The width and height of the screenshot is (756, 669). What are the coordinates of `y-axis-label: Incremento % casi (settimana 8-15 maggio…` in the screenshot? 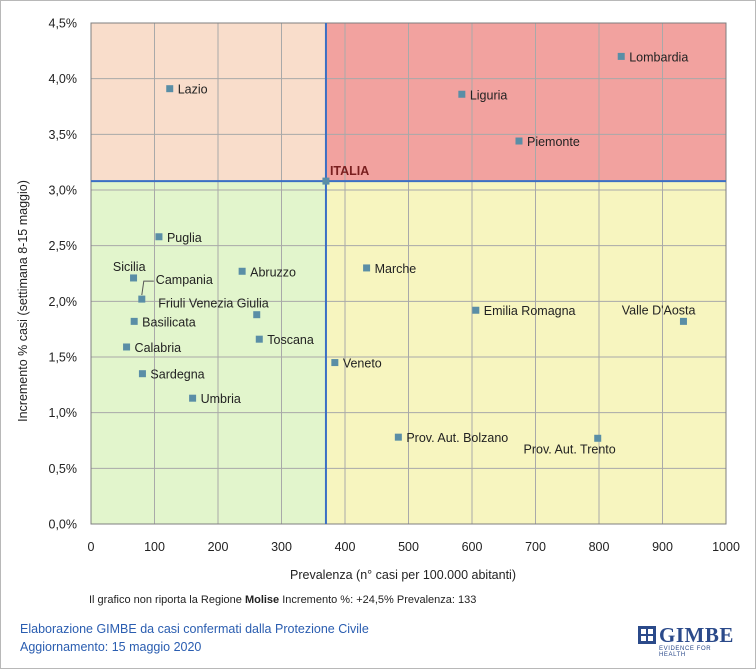 It's located at (23, 301).